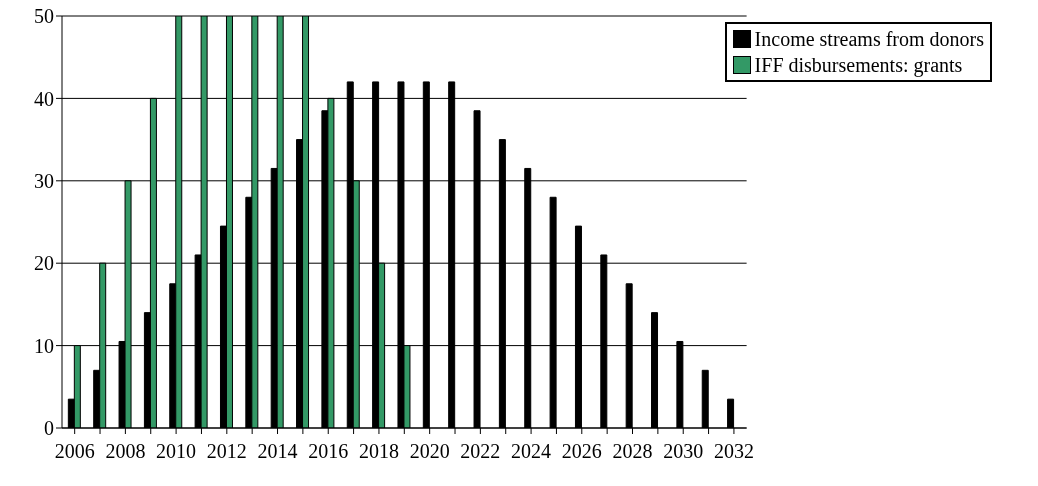 This screenshot has width=1038, height=486. Describe the element at coordinates (277, 451) in the screenshot. I see `x-tick-label: 2014` at that location.